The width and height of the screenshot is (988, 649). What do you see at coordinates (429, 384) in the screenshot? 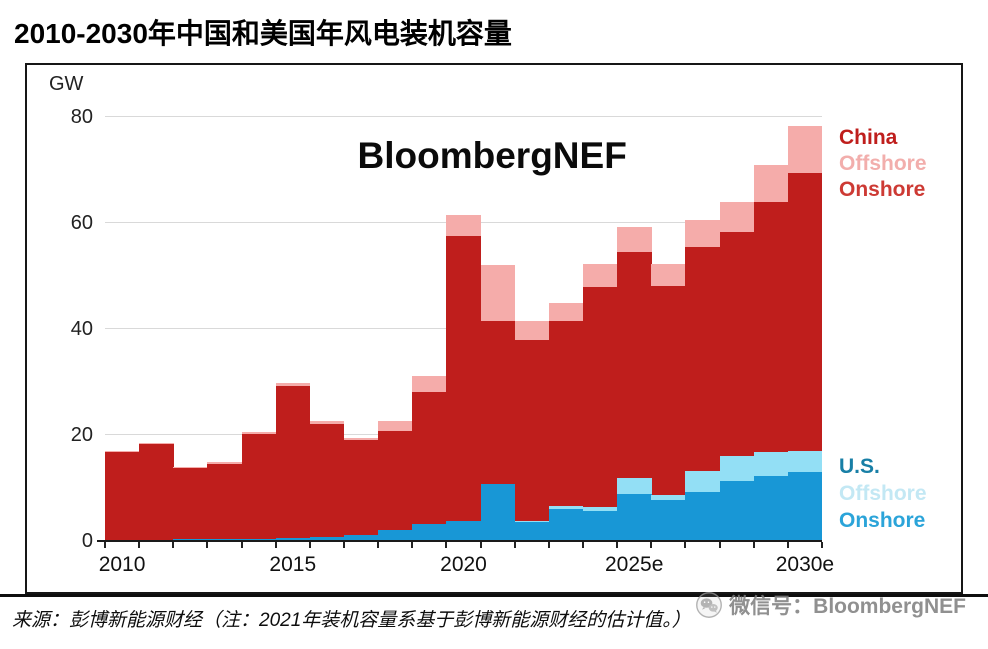
I see `bar-china-offshore-2019` at bounding box center [429, 384].